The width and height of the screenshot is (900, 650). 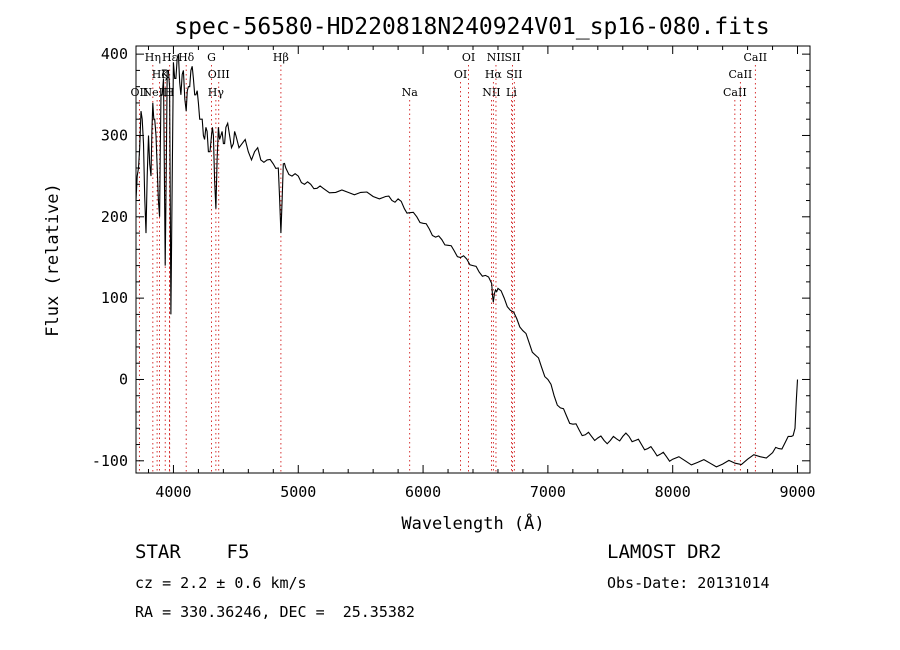 I want to click on y-tick-label: -100, so click(x=110, y=461).